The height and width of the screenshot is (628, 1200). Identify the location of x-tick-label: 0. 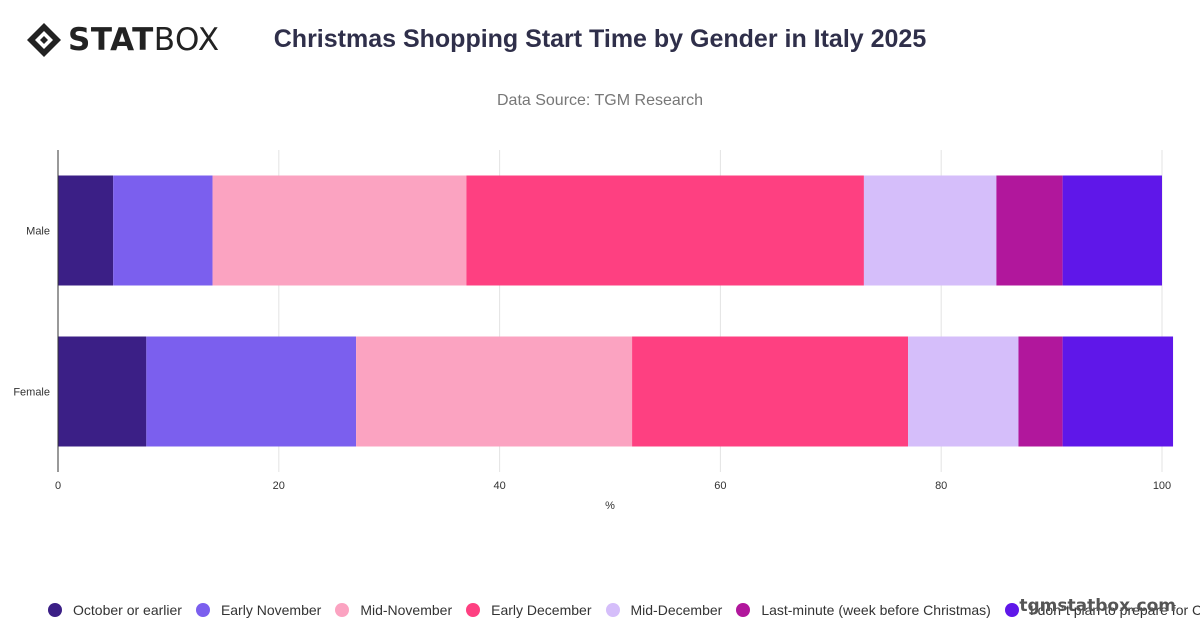
(58, 486).